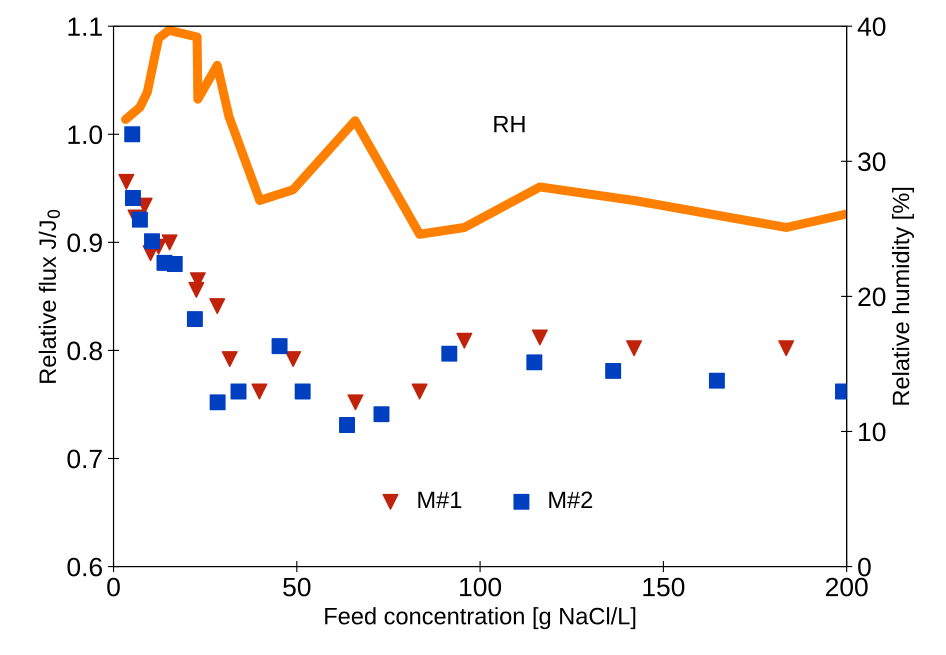  I want to click on x-tick-label: 100, so click(481, 587).